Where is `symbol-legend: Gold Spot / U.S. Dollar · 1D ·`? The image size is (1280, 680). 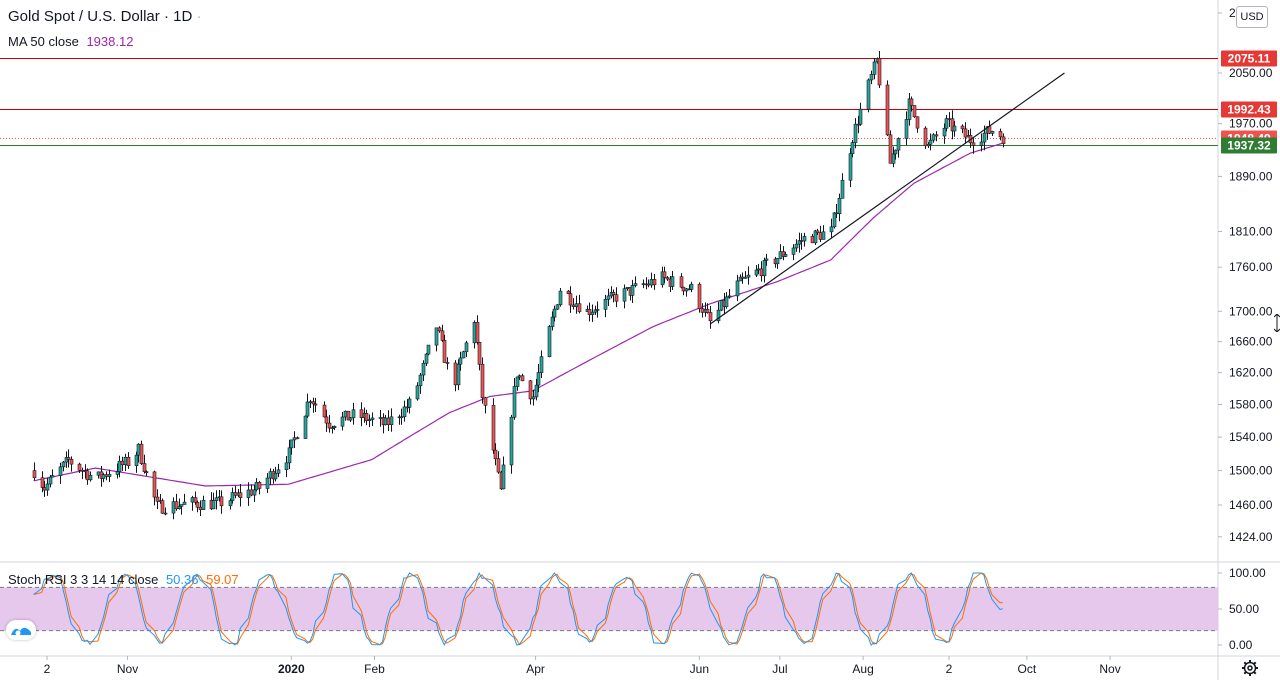 symbol-legend: Gold Spot / U.S. Dollar · 1D · is located at coordinates (104, 16).